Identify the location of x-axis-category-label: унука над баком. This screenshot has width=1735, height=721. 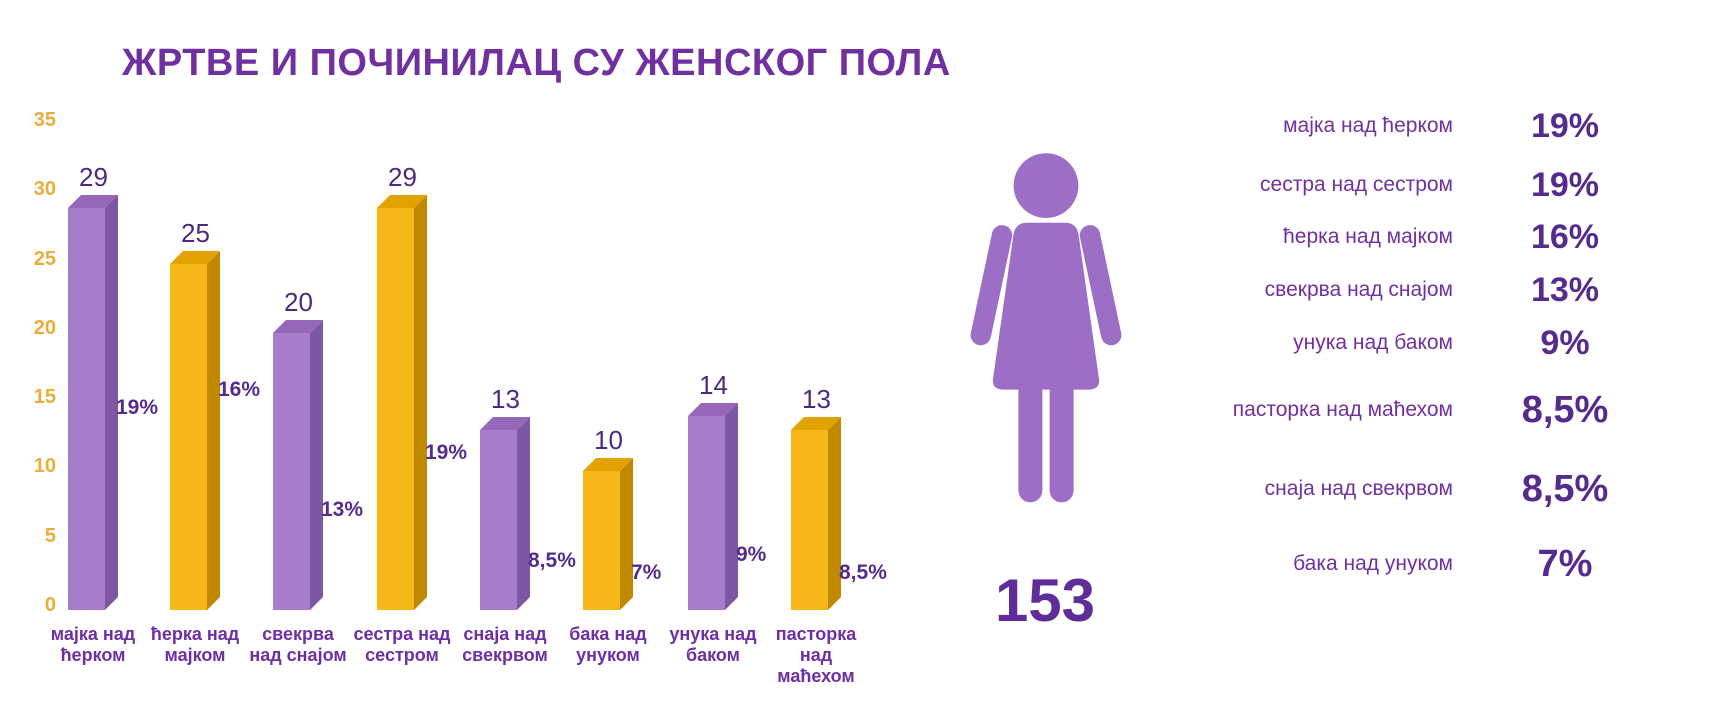
(713, 645).